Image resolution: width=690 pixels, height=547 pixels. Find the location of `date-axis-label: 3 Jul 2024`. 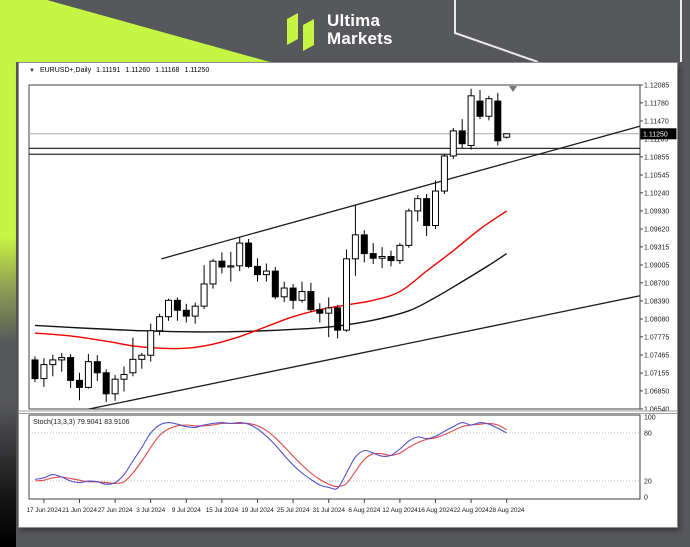

date-axis-label: 3 Jul 2024 is located at coordinates (150, 510).